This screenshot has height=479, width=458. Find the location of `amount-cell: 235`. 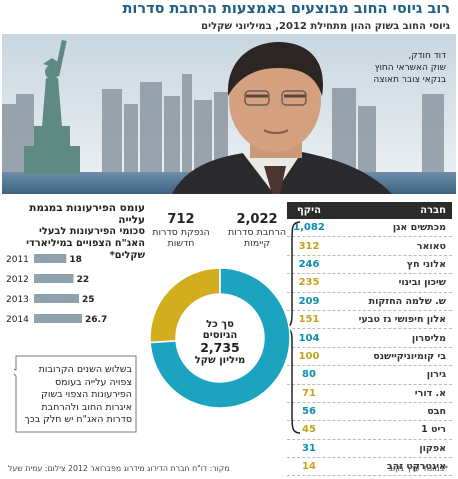

amount-cell: 235 is located at coordinates (309, 283).